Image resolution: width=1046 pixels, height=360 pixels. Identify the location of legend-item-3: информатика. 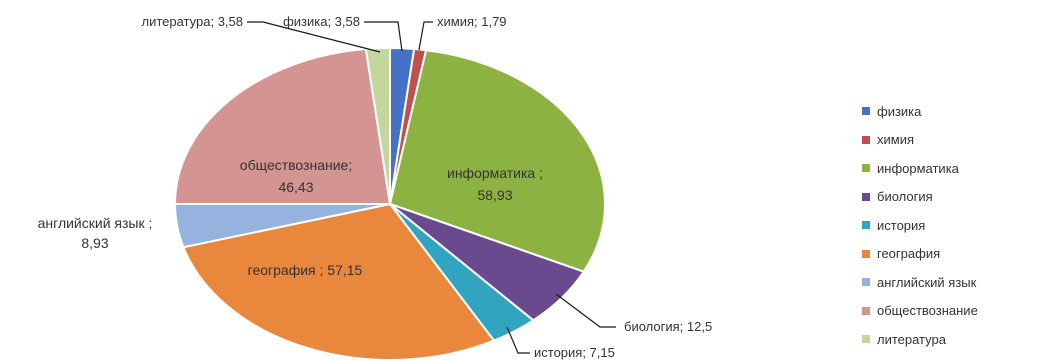
(952, 168).